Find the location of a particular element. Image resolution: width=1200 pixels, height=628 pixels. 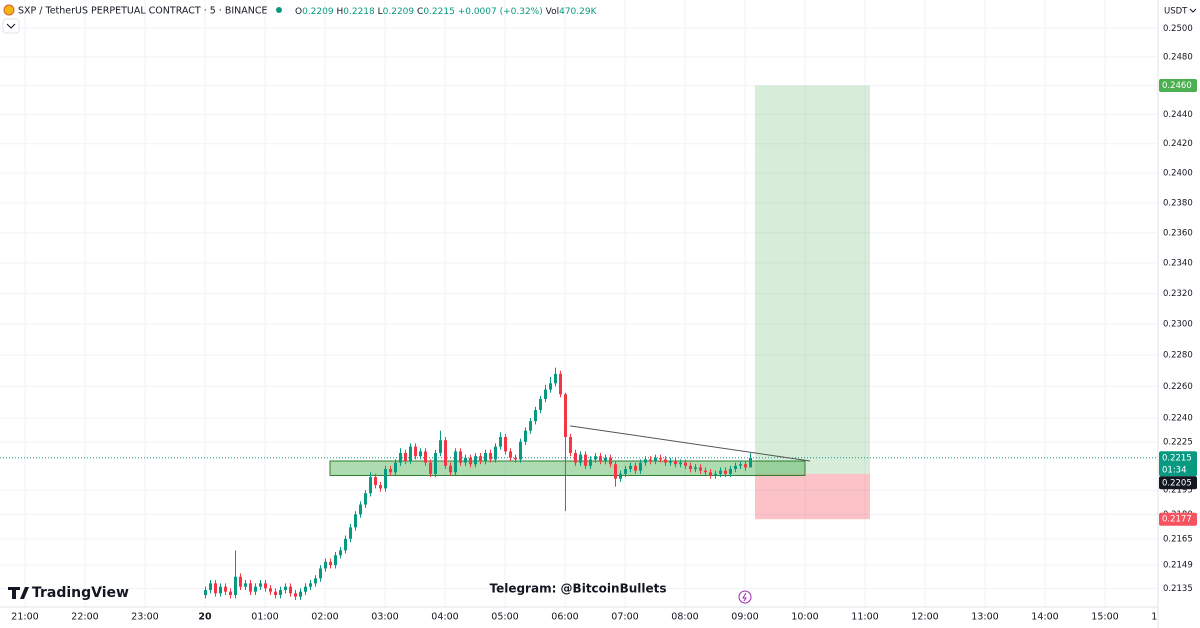

x-tick-label: 14:00 is located at coordinates (1044, 617).